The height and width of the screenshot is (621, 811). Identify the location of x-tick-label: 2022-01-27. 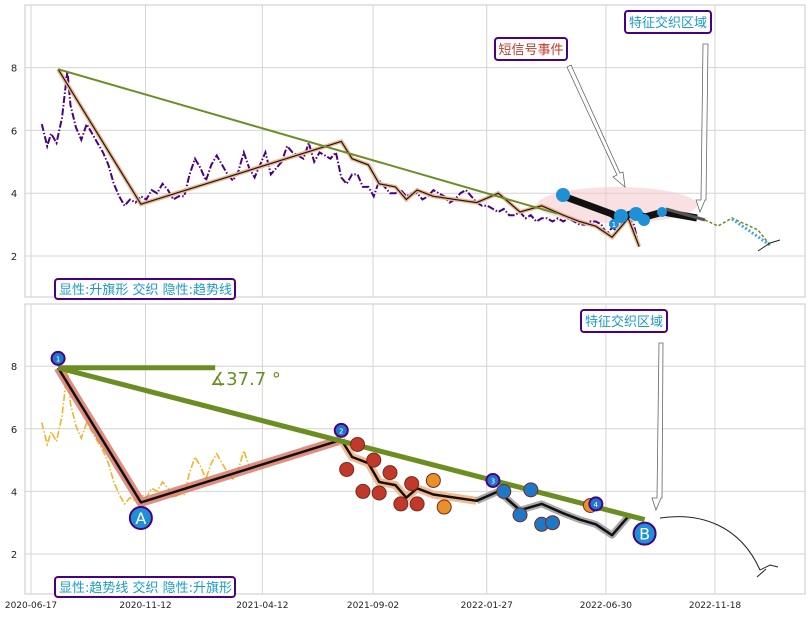
(487, 606).